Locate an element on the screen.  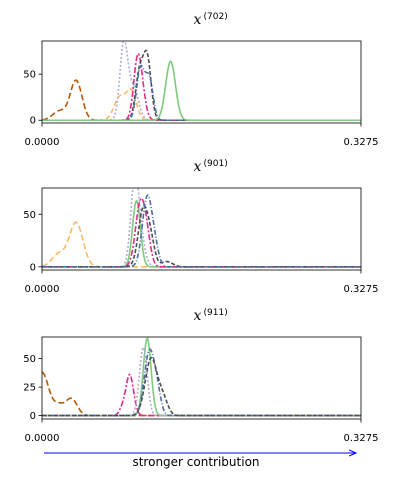
subplot-title-superscript: (702) is located at coordinates (216, 17).